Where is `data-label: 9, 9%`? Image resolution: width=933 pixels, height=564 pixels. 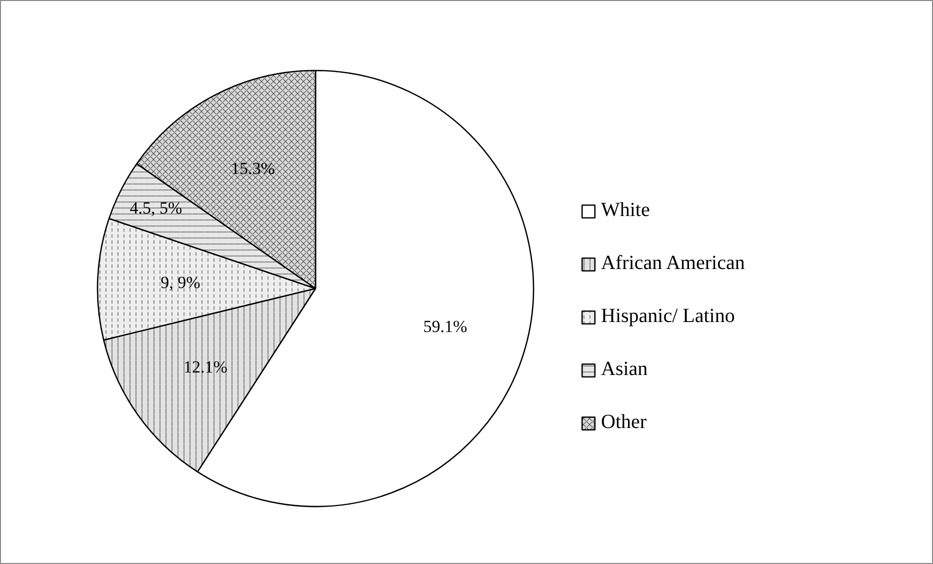
data-label: 9, 9% is located at coordinates (180, 282).